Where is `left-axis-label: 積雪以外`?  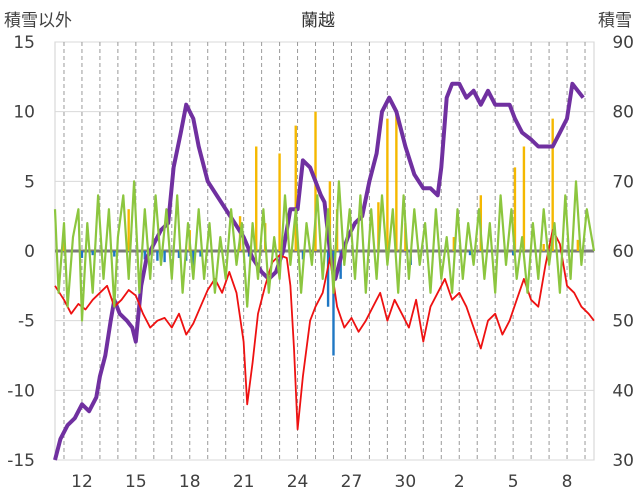 left-axis-label: 積雪以外 is located at coordinates (38, 21).